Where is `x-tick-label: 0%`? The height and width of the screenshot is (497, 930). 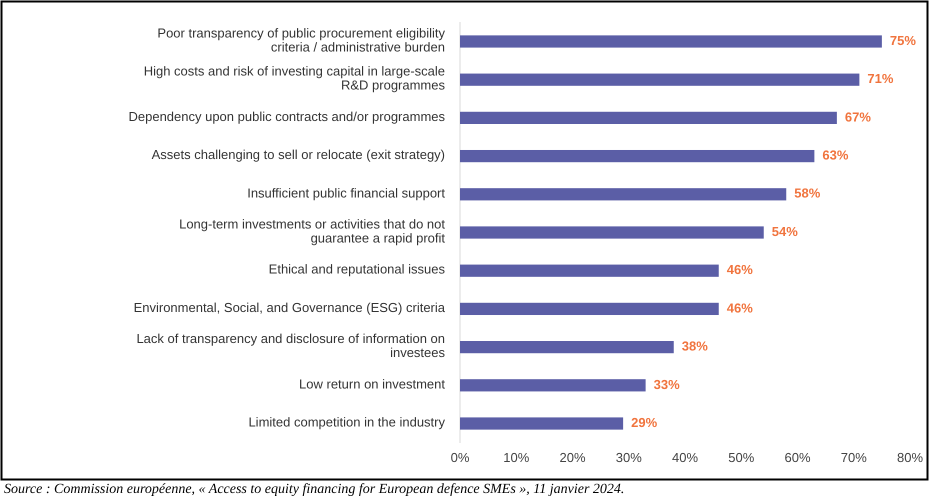
x-tick-label: 0% is located at coordinates (460, 457).